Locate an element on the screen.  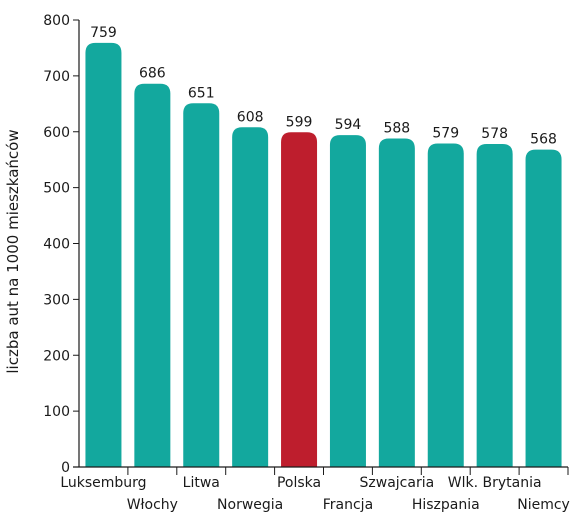
y-tick-label: 400 is located at coordinates (56, 245).